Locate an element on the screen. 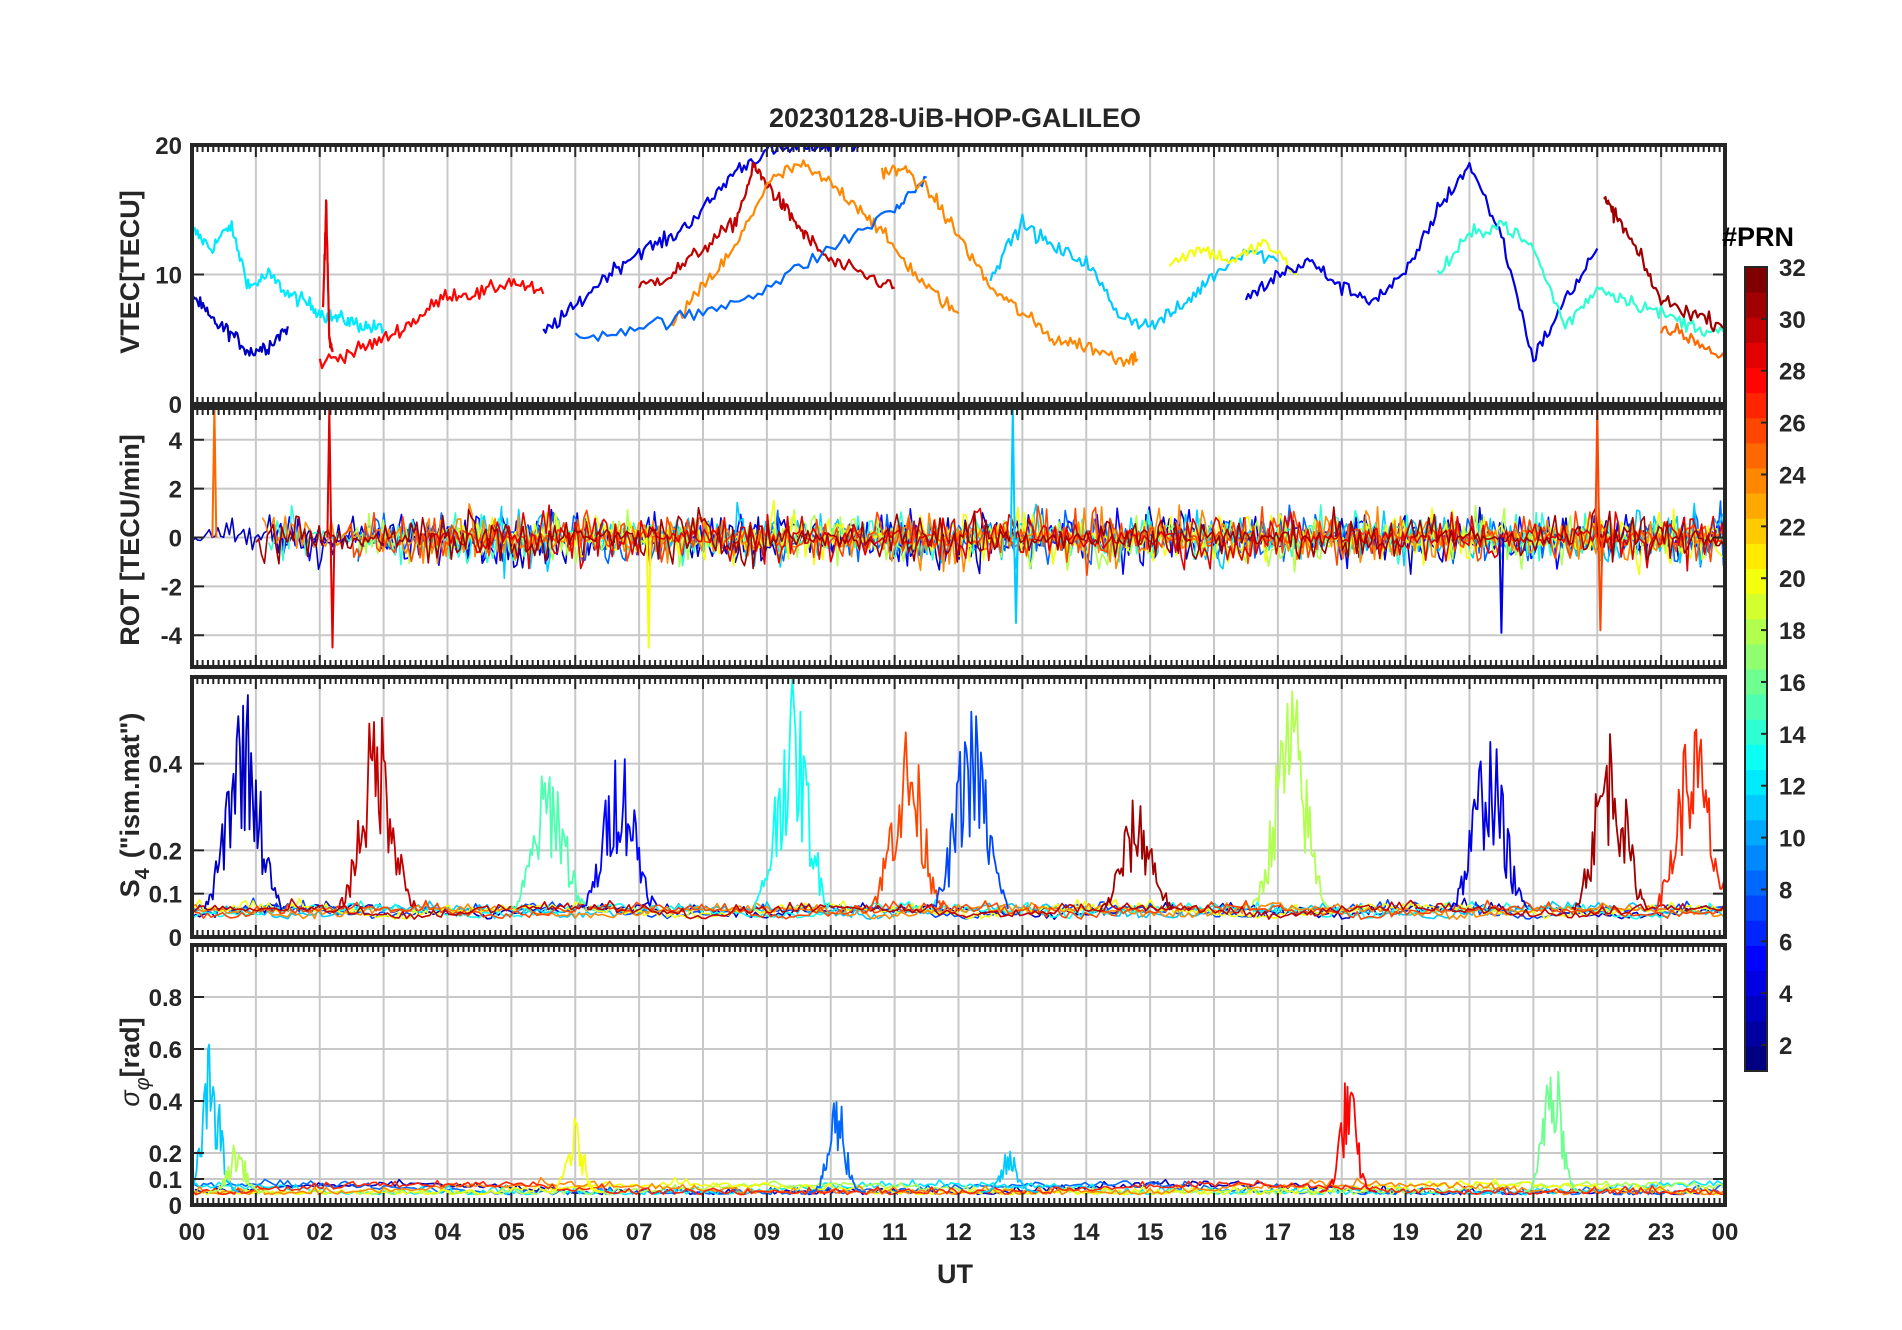 This screenshot has width=1902, height=1330. sigma-ytick-label: 0.1 is located at coordinates (165, 1180).